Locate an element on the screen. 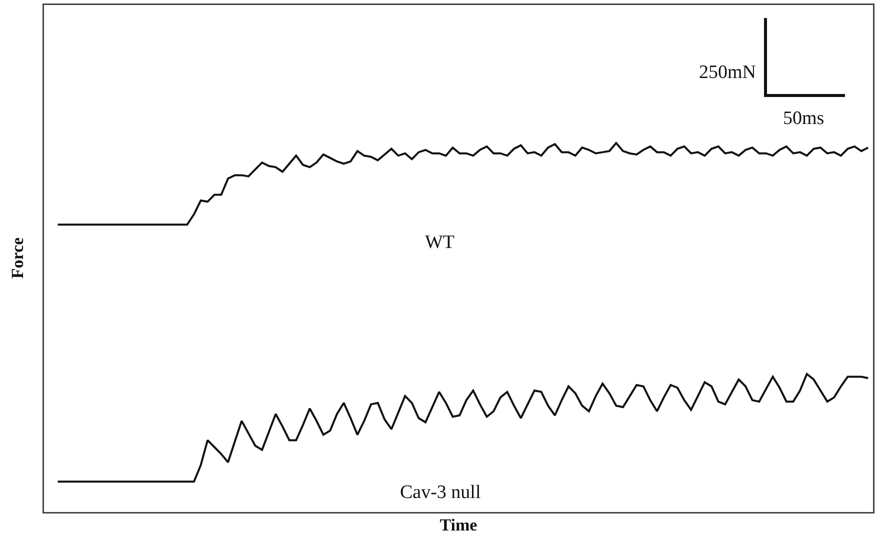  annotation: WT is located at coordinates (440, 242).